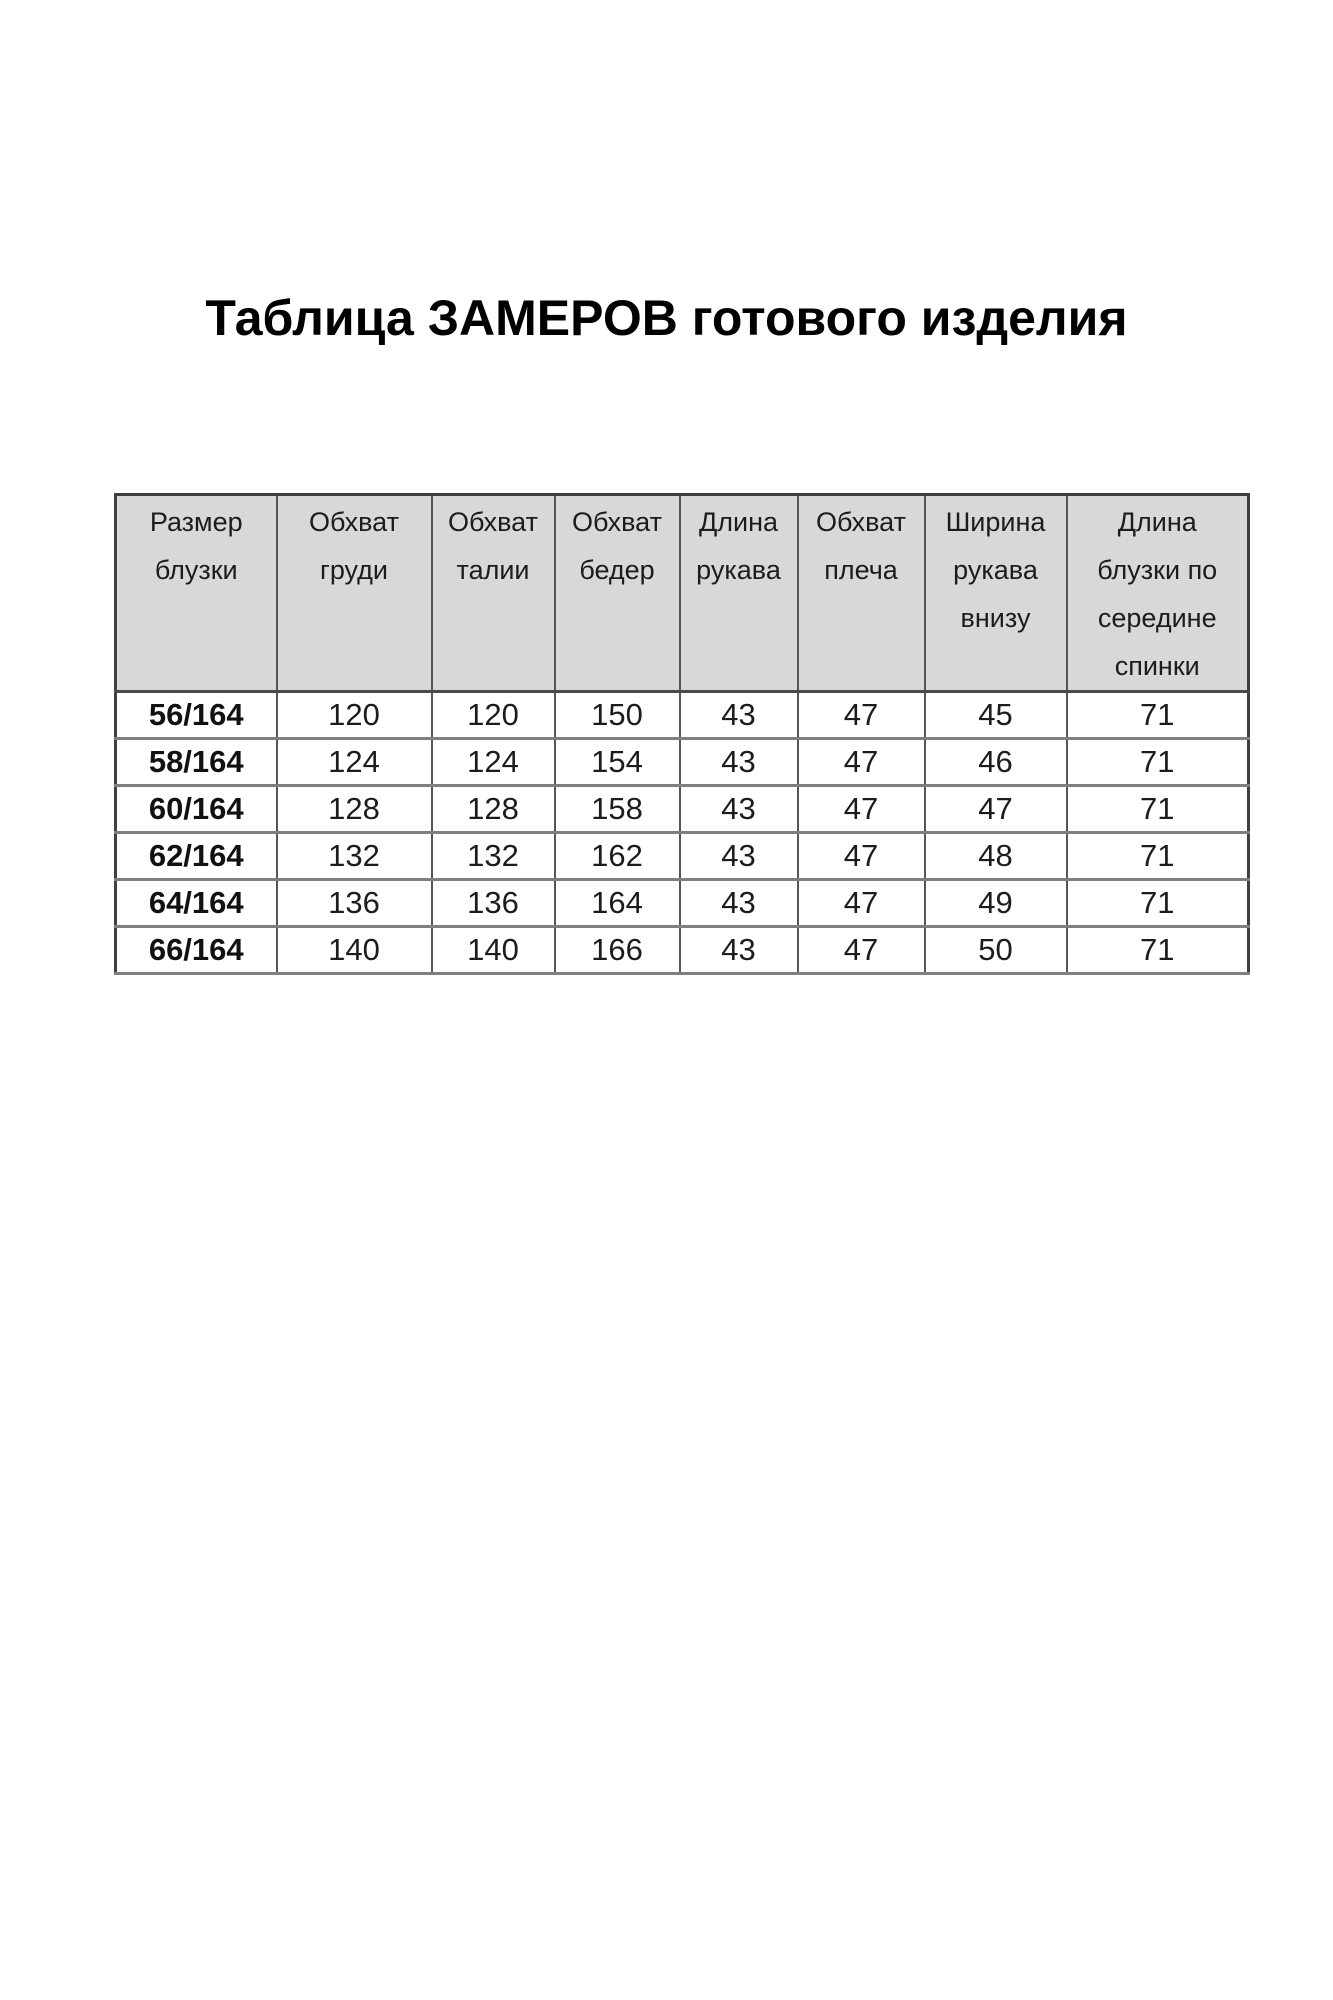 The width and height of the screenshot is (1333, 2000). I want to click on column-header-waist: Обхват талии, so click(493, 593).